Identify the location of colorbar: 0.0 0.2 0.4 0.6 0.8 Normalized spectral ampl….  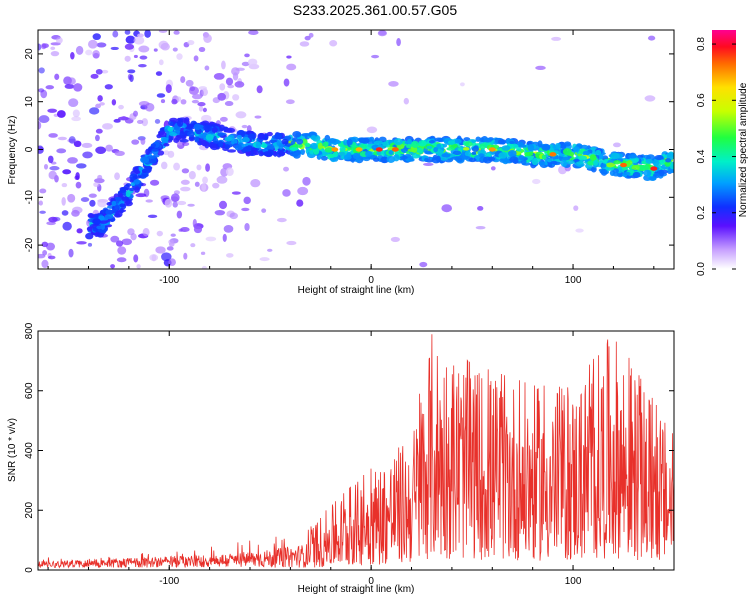
(722, 153).